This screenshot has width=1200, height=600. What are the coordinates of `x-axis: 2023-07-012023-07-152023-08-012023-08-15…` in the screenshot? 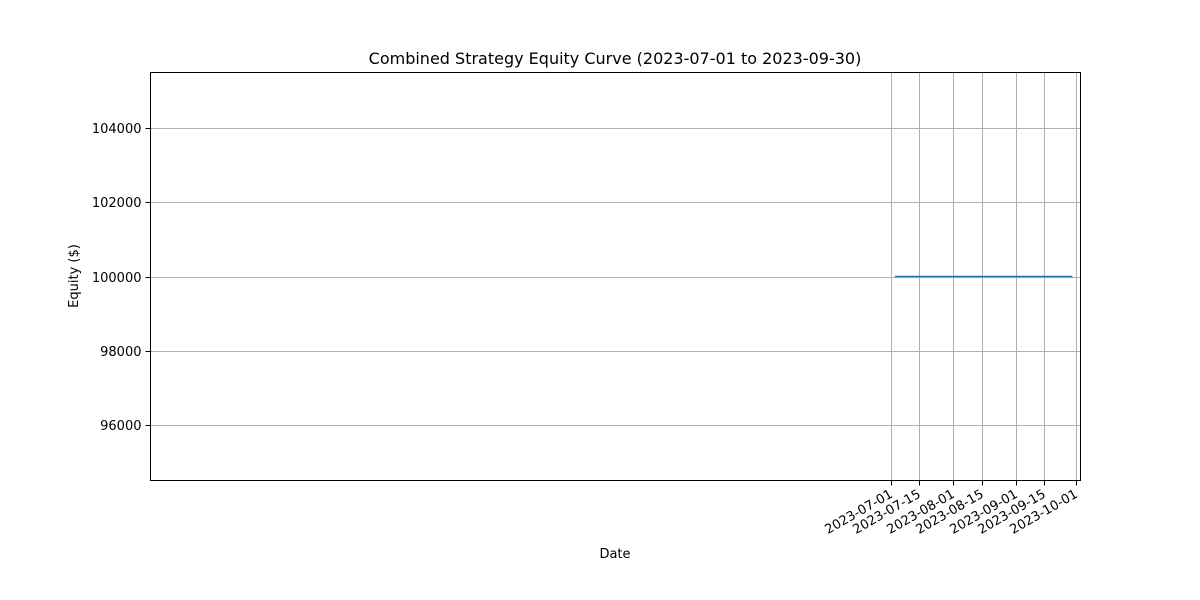 It's located at (952, 509).